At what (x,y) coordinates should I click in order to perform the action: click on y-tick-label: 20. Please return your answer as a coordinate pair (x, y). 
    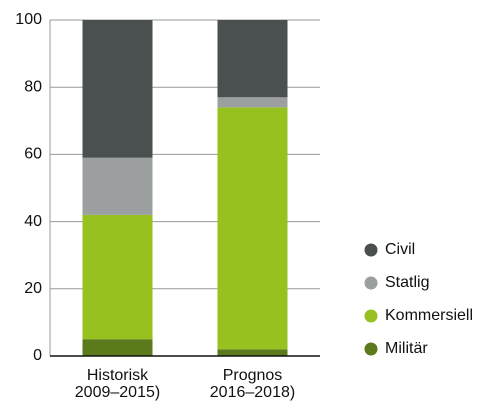
    Looking at the image, I should click on (33, 288).